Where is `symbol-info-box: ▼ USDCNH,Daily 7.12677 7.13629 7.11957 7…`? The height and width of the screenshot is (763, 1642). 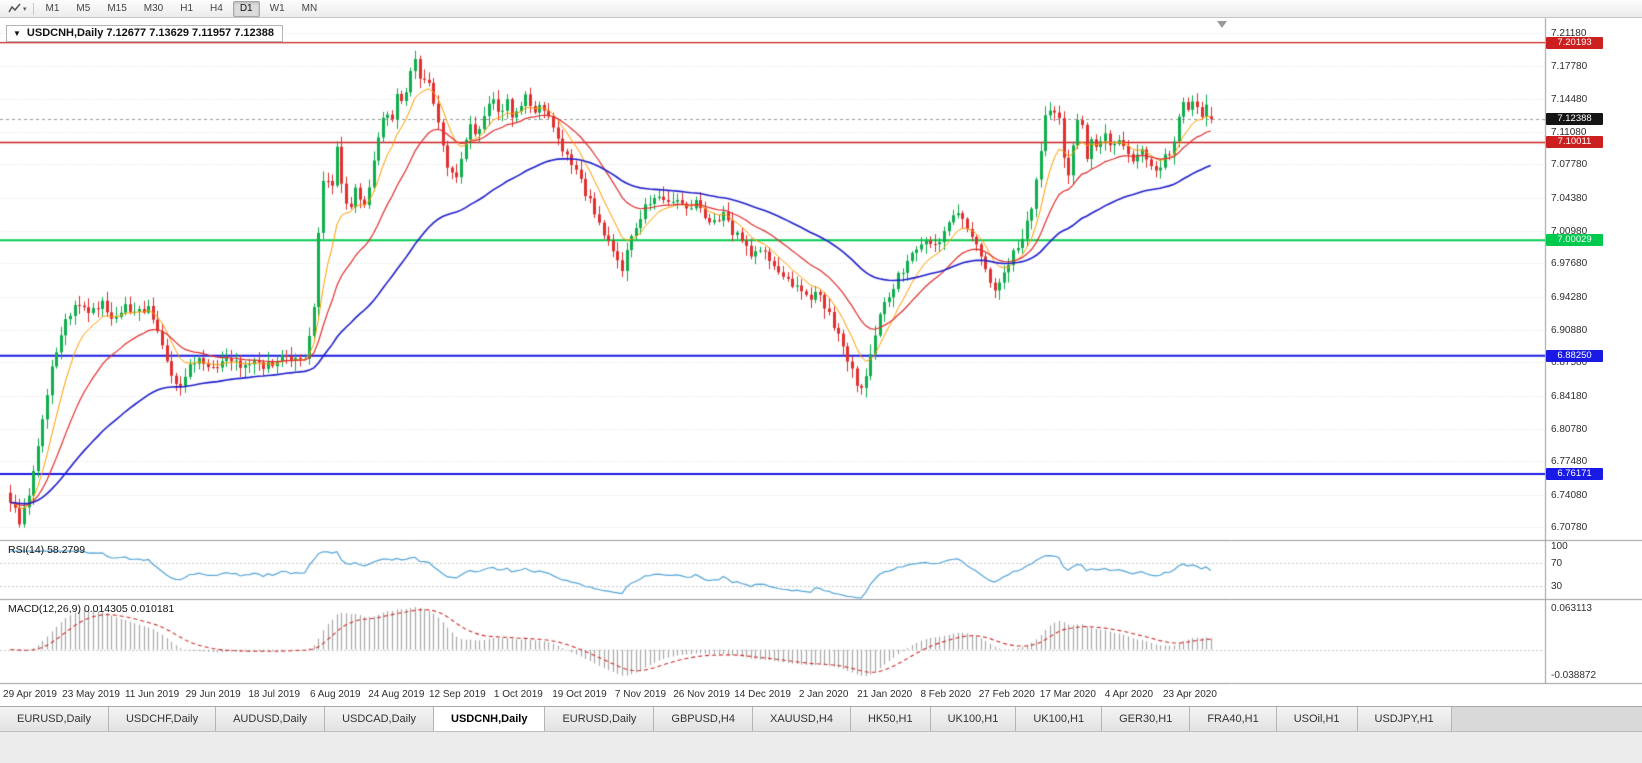
symbol-info-box: ▼ USDCNH,Daily 7.12677 7.13629 7.11957 7… is located at coordinates (144, 33).